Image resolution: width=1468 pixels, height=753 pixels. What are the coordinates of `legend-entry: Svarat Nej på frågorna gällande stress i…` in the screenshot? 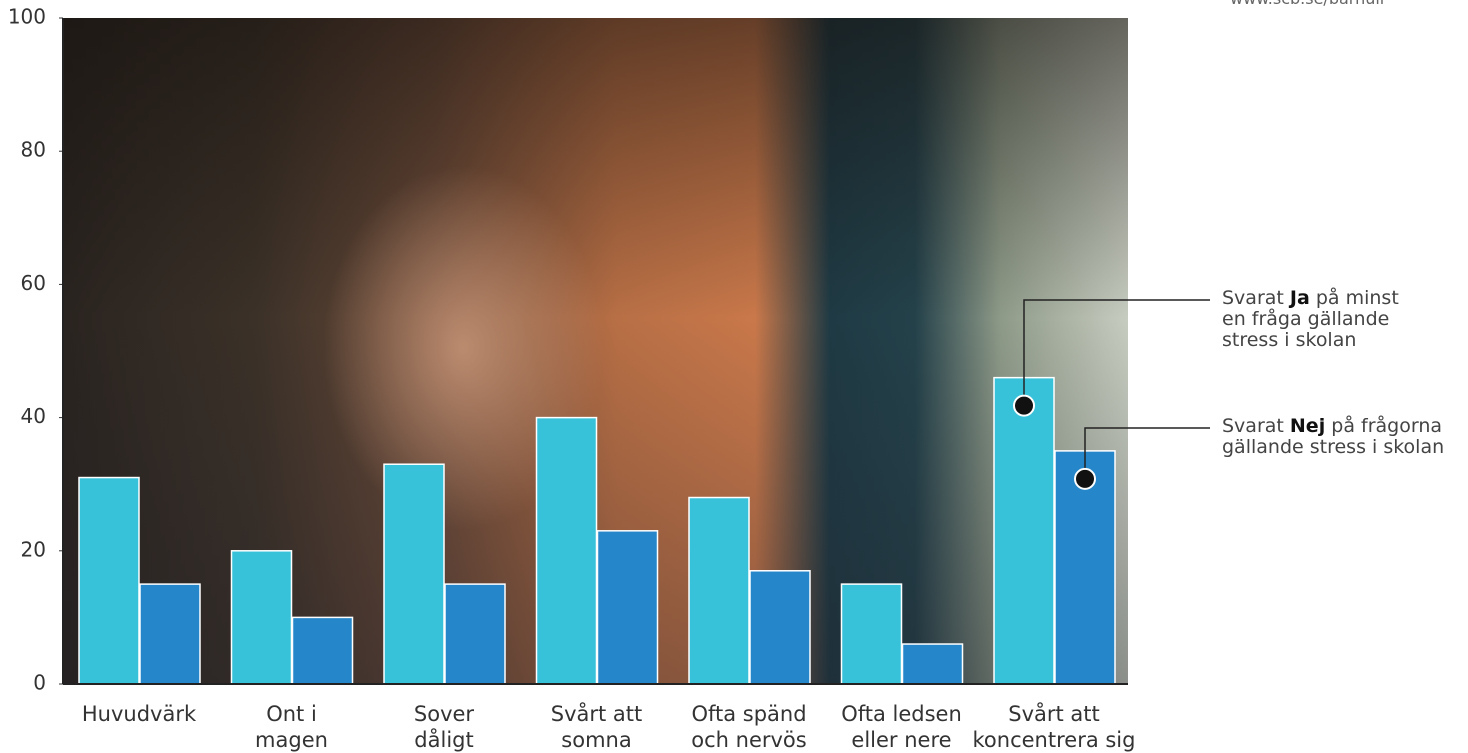 It's located at (1345, 437).